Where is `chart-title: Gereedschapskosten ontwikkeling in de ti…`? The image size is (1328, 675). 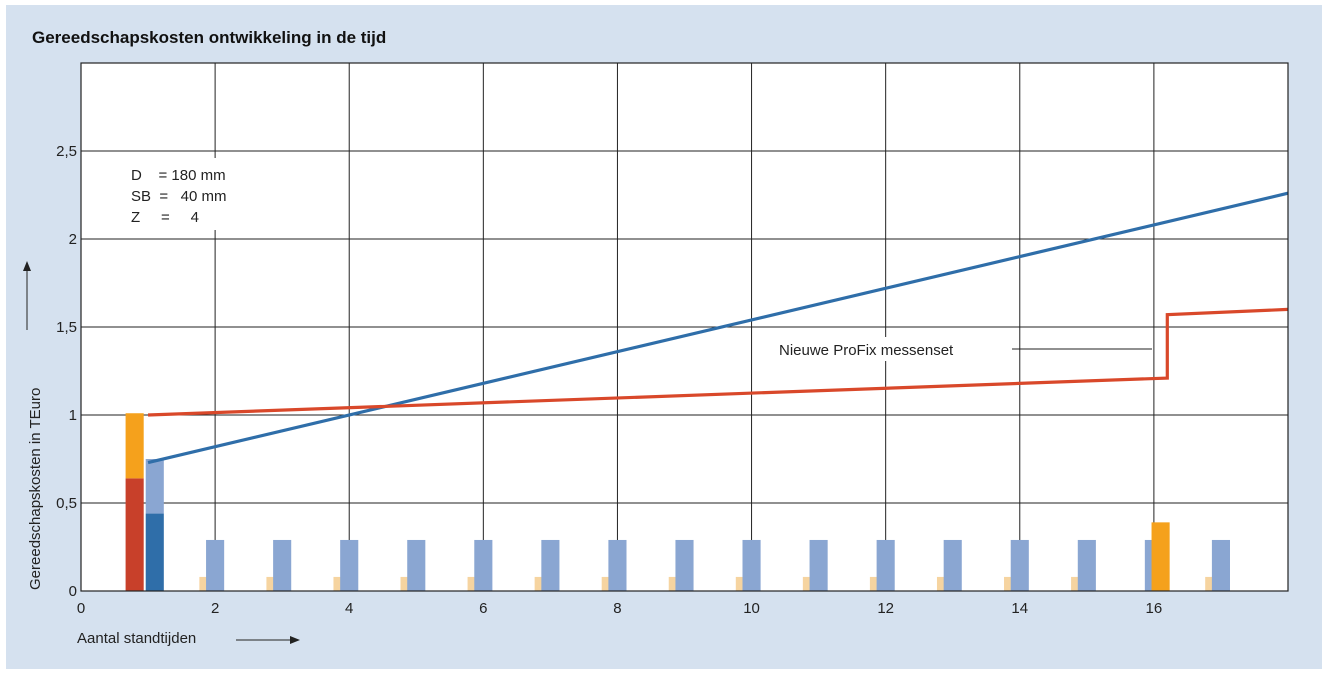 chart-title: Gereedschapskosten ontwikkeling in de ti… is located at coordinates (209, 37).